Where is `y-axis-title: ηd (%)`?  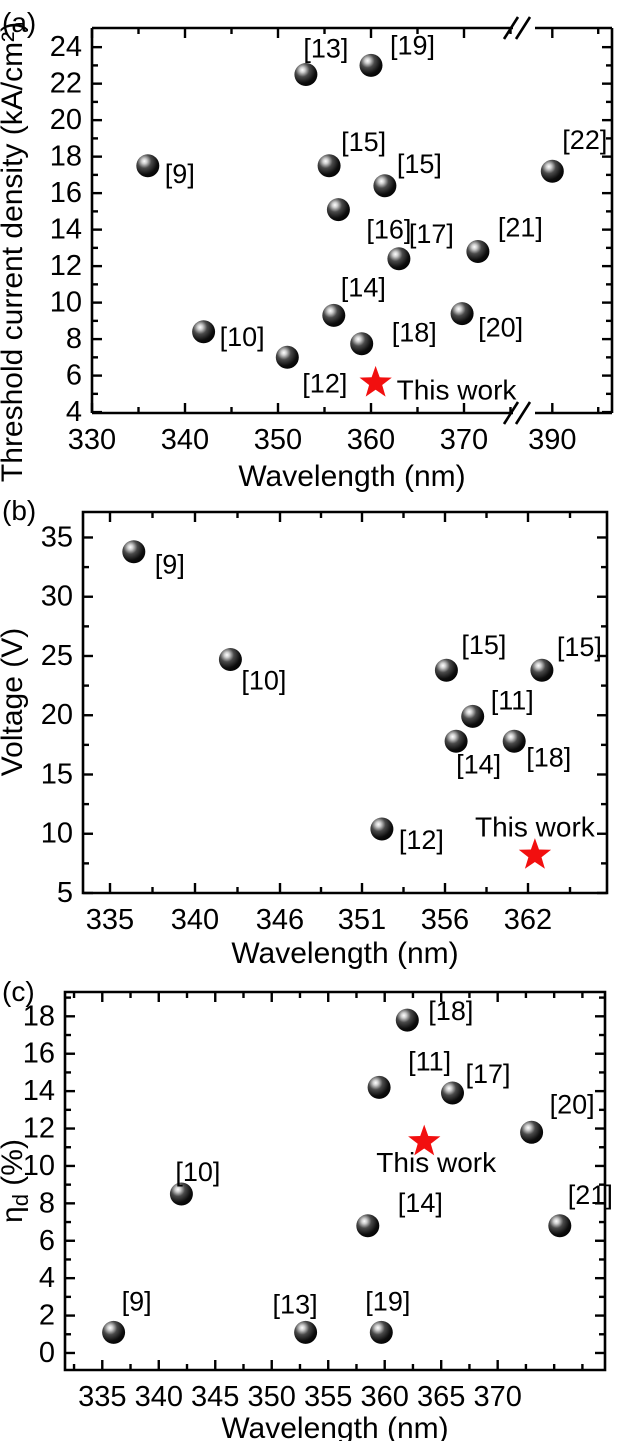 y-axis-title: ηd (%) is located at coordinates (16, 1181).